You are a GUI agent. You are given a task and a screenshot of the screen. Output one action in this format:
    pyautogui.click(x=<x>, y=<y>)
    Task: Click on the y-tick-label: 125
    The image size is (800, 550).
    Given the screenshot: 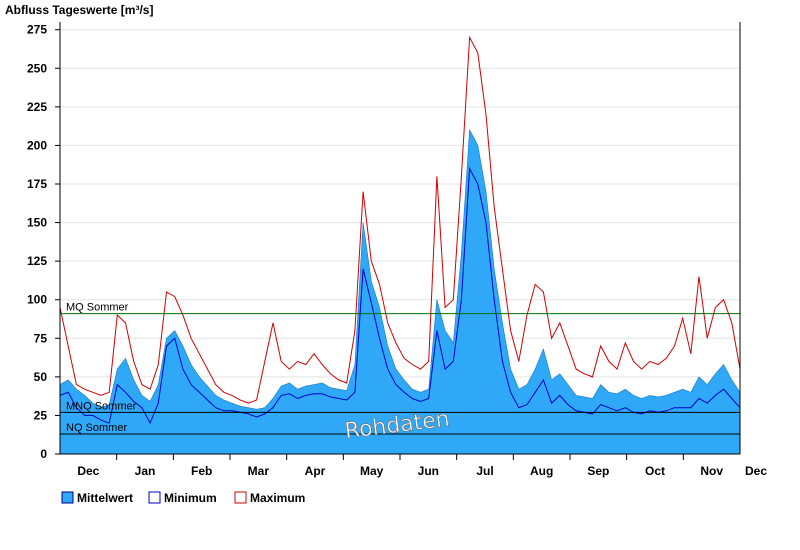 What is the action you would take?
    pyautogui.click(x=37, y=261)
    